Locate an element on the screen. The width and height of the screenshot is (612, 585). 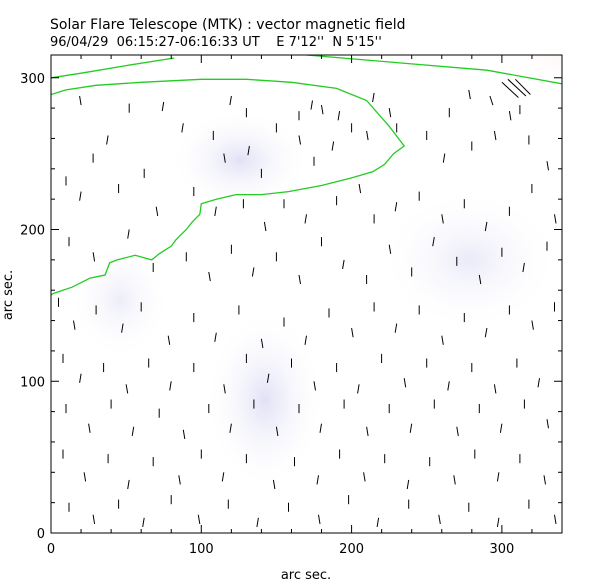
y-tick-label-200: 200 is located at coordinates (32, 231).